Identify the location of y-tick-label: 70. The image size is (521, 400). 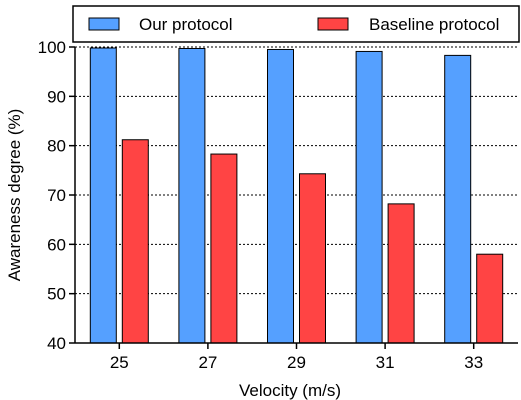
(56, 195).